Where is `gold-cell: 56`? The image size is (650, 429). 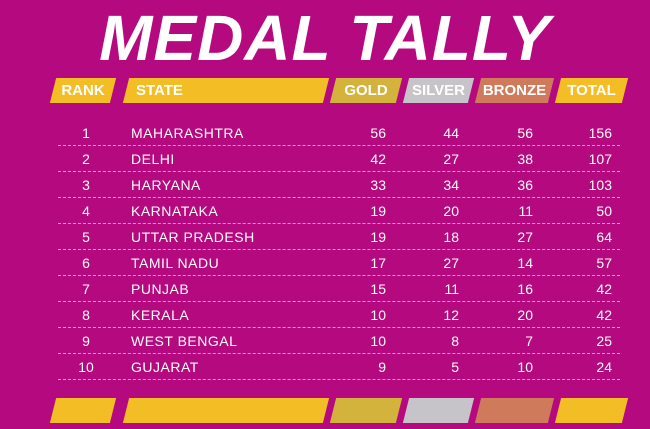 gold-cell: 56 is located at coordinates (378, 133).